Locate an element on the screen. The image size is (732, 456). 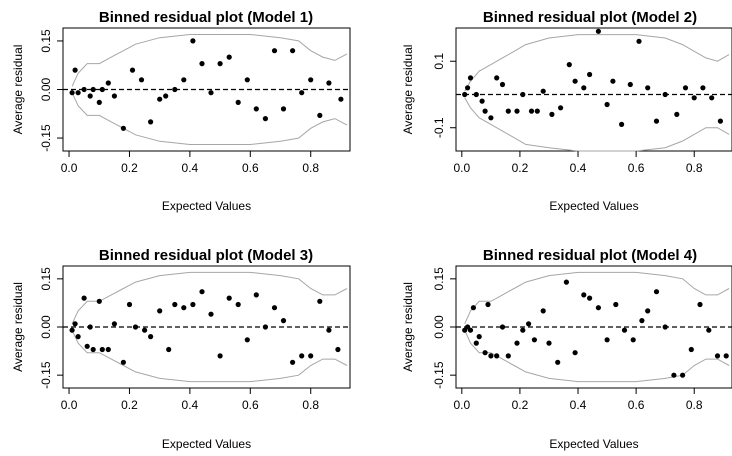
y-tick-label: -0.15 is located at coordinates (46, 138).